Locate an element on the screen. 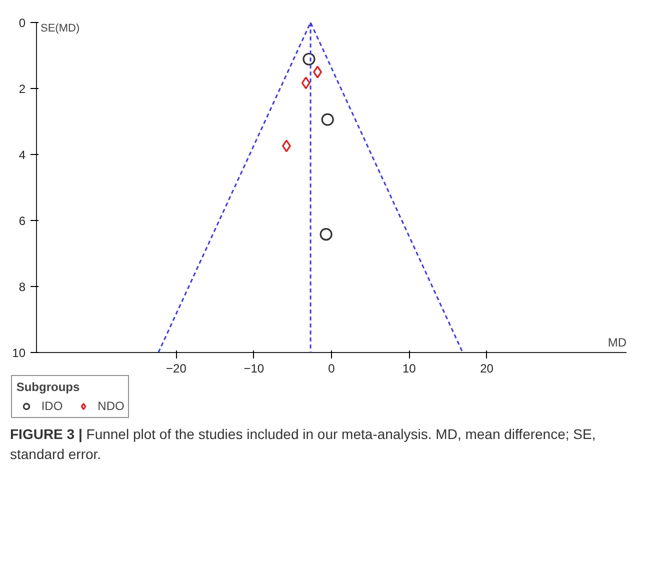 This screenshot has width=654, height=565. x-axis-title: MD is located at coordinates (617, 343).